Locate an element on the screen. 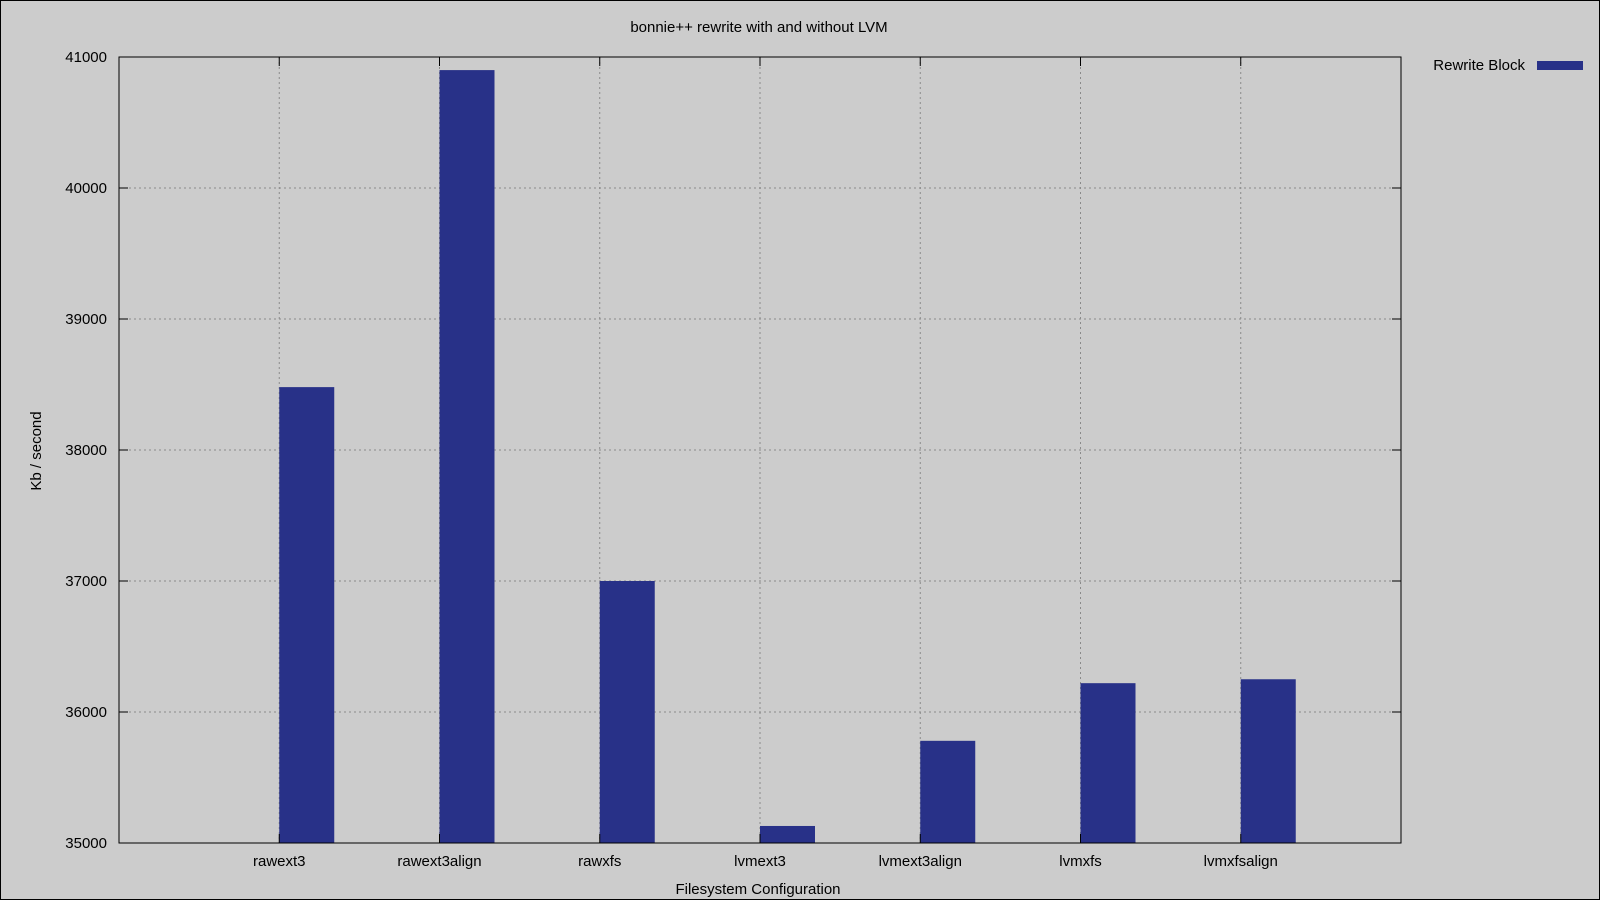  x-tick-label: lvmext3align is located at coordinates (920, 861).